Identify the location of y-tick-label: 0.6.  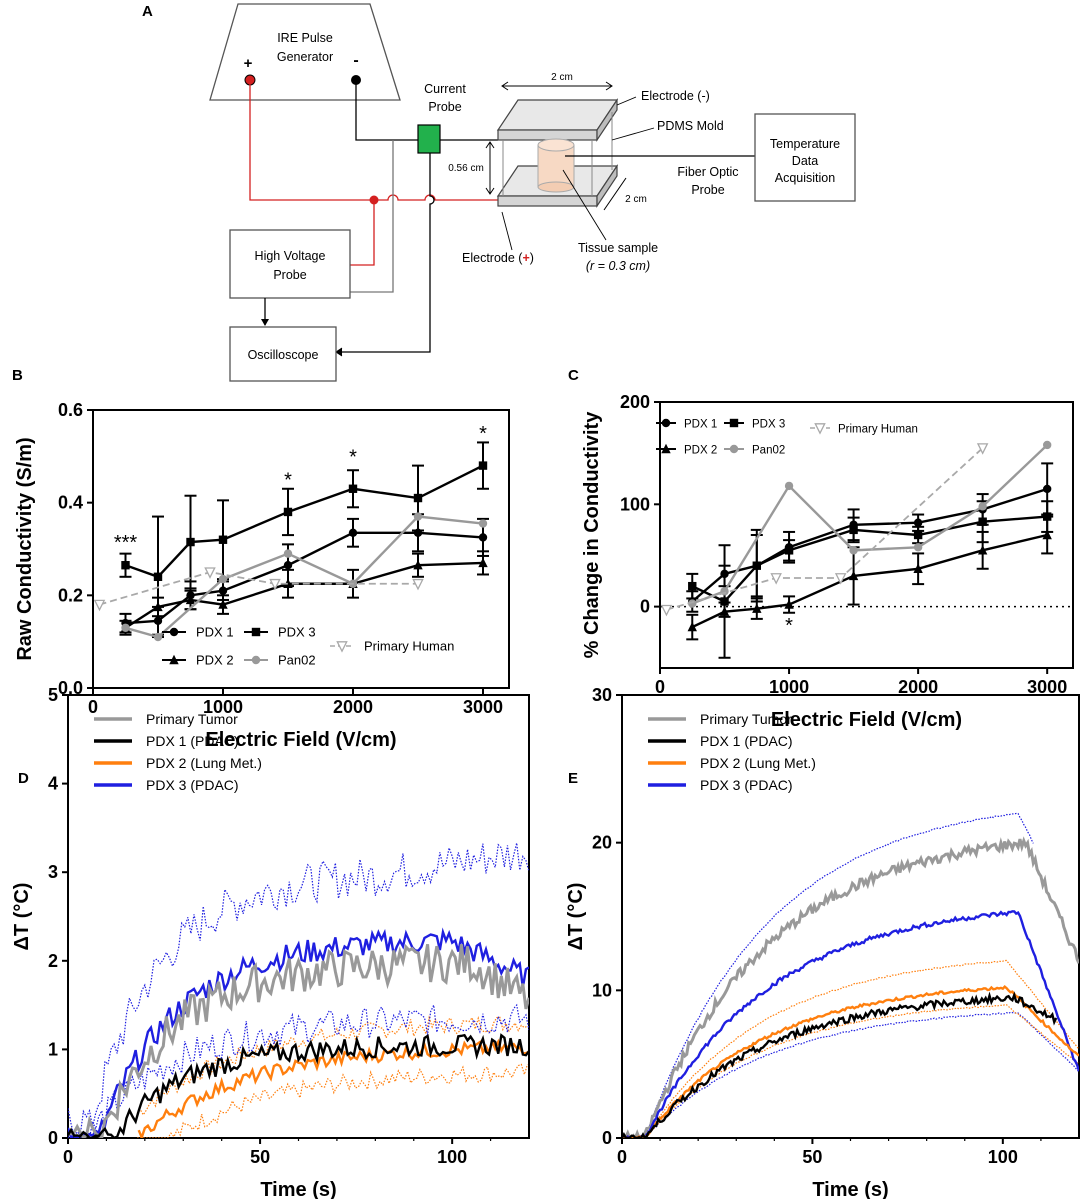
(70, 410).